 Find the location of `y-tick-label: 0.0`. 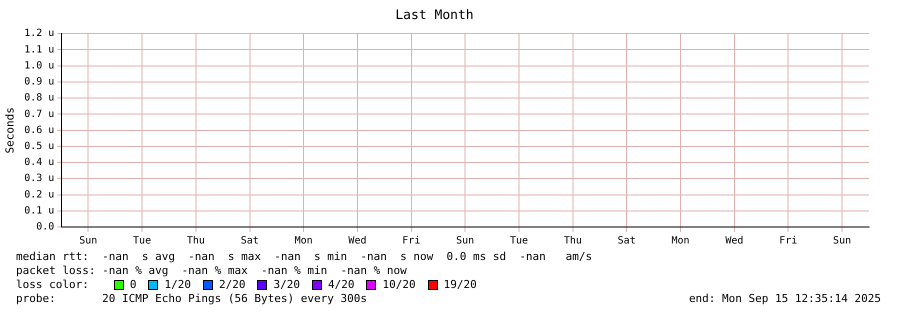

y-tick-label: 0.0 is located at coordinates (45, 227).